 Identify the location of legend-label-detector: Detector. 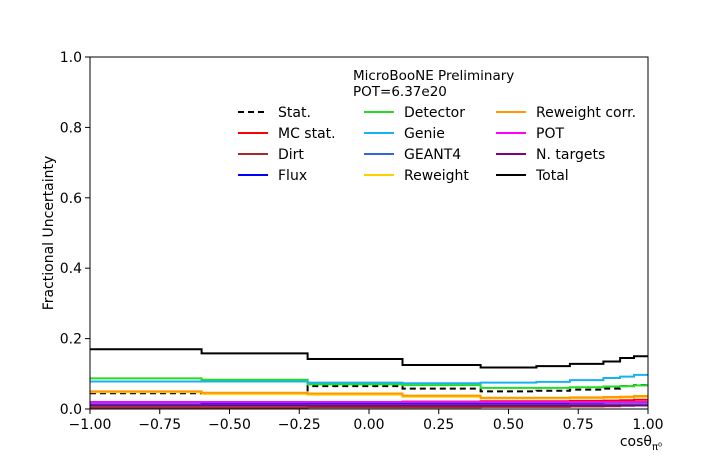
(434, 113).